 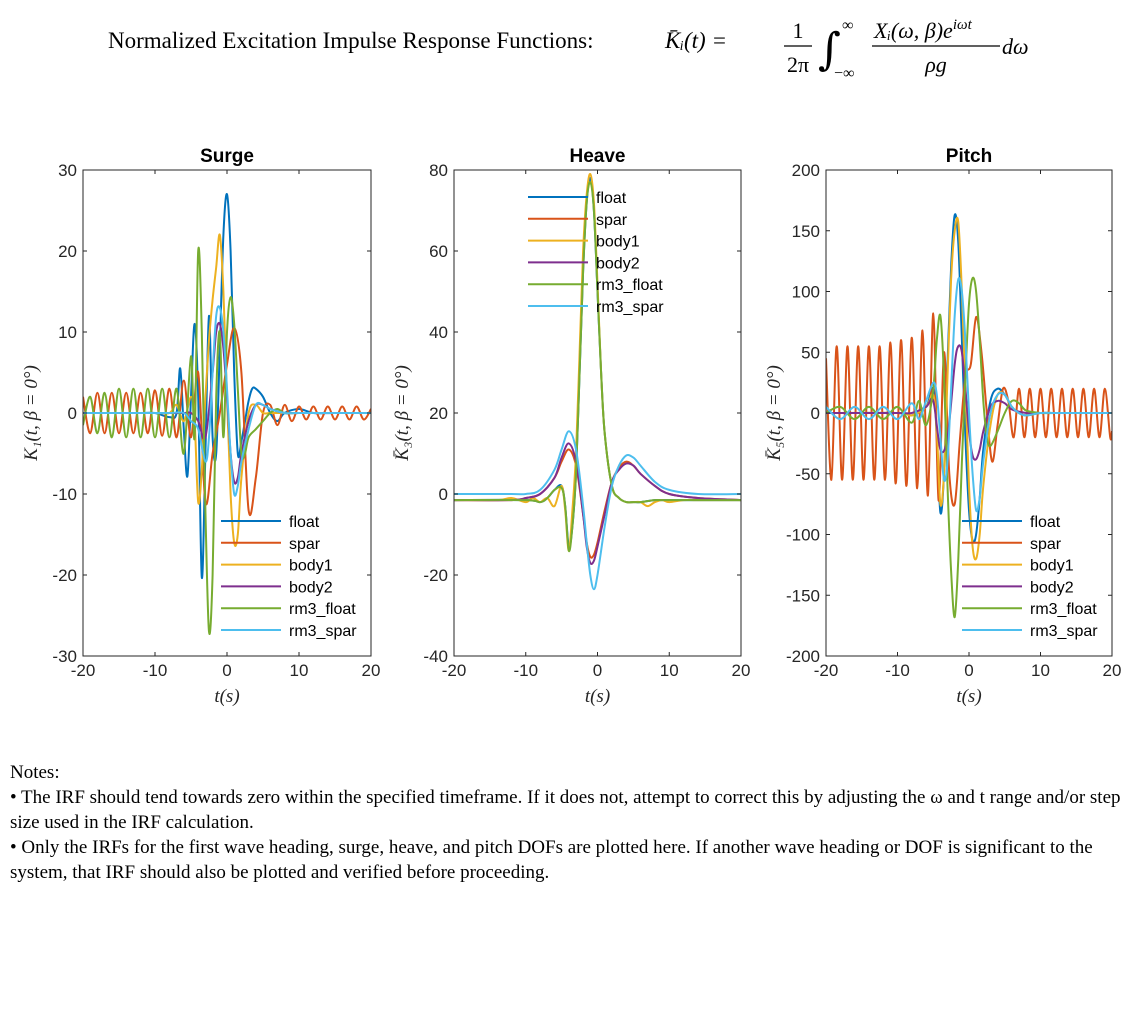 I want to click on integral-lower: −∞, so click(x=844, y=71).